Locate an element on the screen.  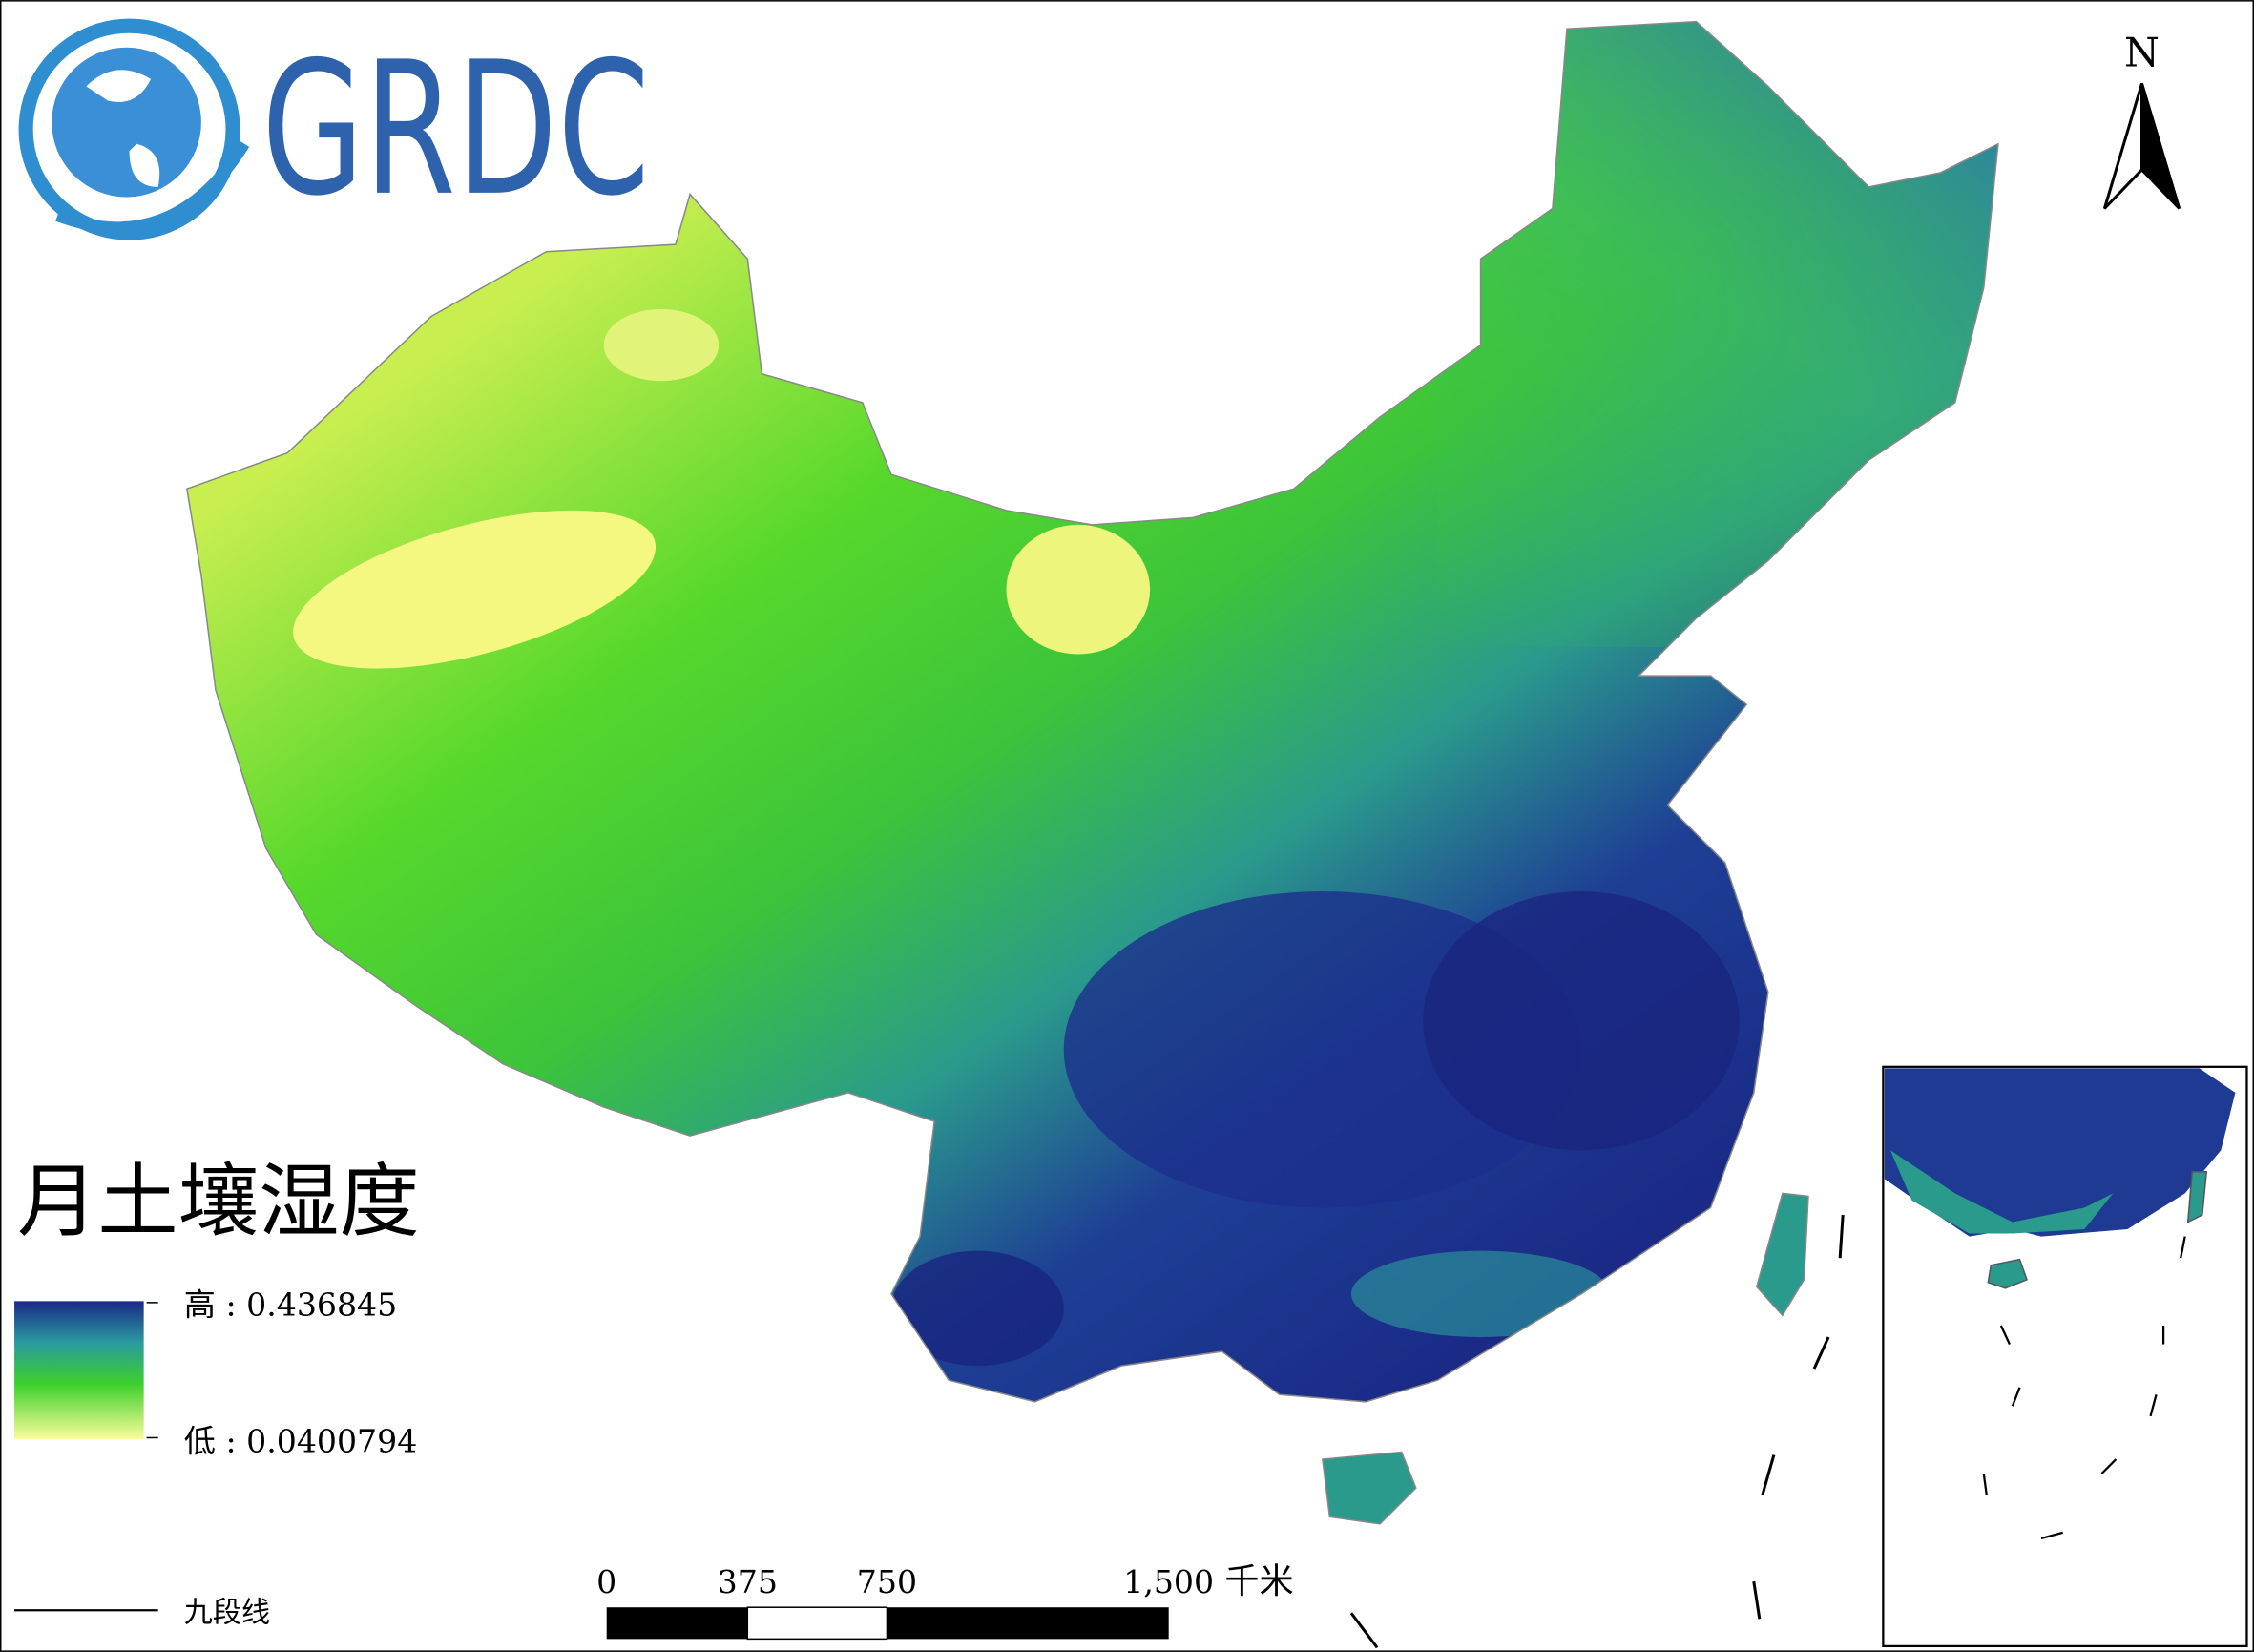
north-label: N is located at coordinates (2142, 52).